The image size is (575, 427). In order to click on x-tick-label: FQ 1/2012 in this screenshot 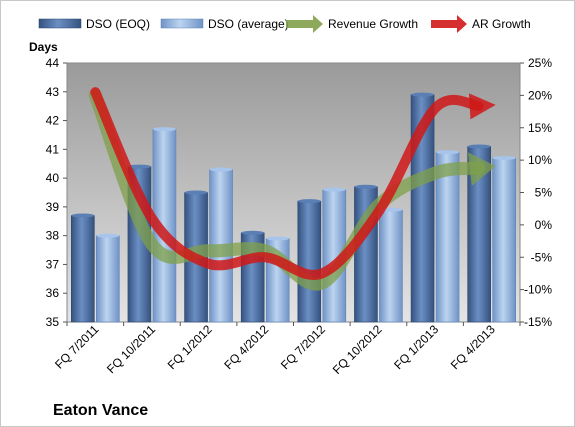, I will do `click(190, 347)`.